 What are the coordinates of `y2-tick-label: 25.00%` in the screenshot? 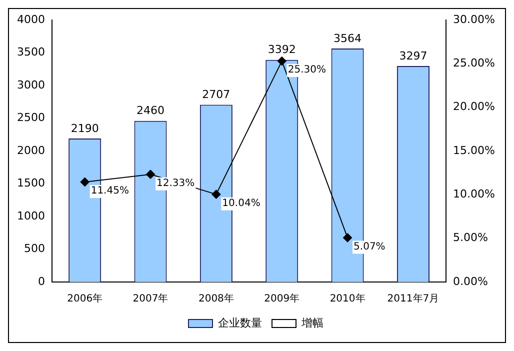 It's located at (474, 63).